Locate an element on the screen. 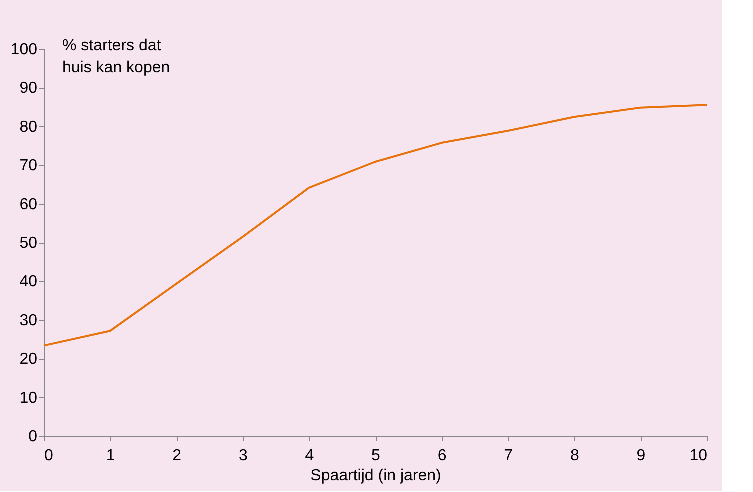 The image size is (753, 492). y-tick-label: 100 is located at coordinates (24, 50).